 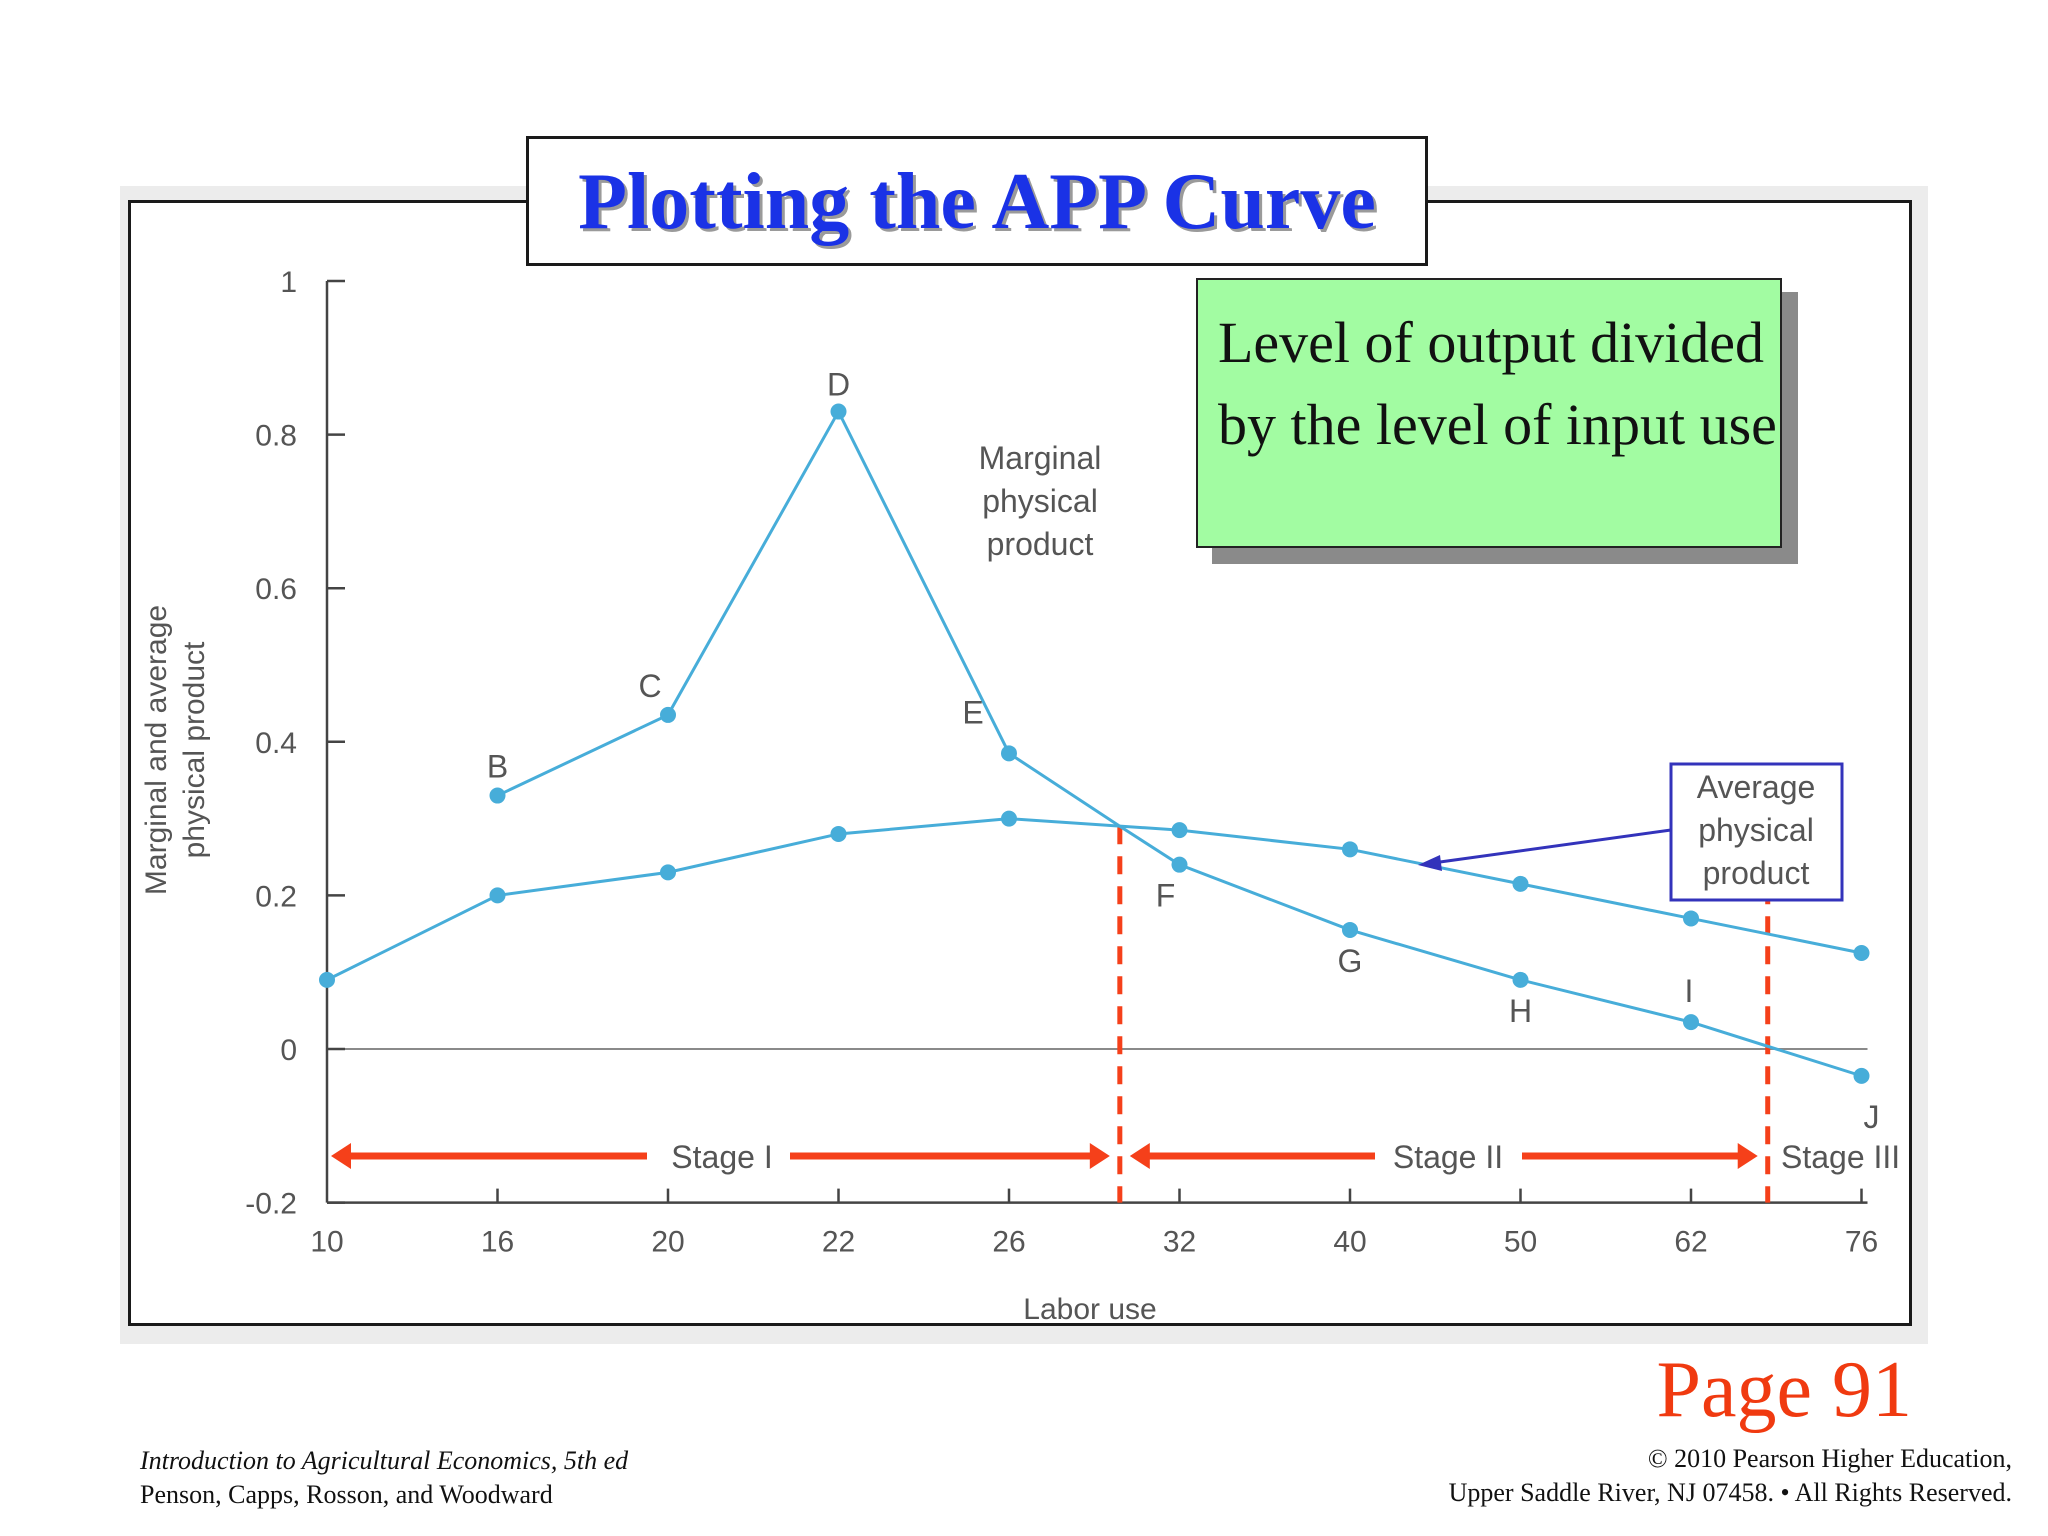 What do you see at coordinates (1840, 1157) in the screenshot?
I see `stage-label: Stage III` at bounding box center [1840, 1157].